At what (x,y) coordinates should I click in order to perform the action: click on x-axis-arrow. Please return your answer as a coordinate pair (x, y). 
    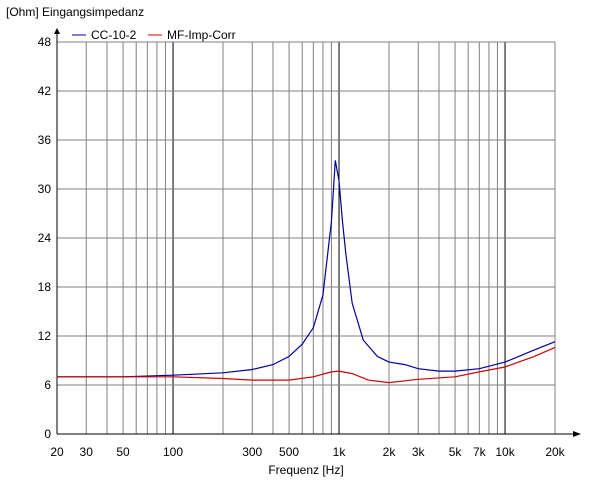
    Looking at the image, I should click on (577, 434).